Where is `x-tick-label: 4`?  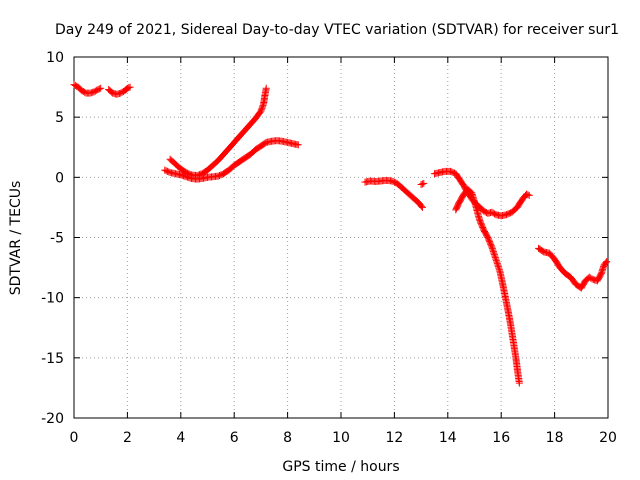
x-tick-label: 4 is located at coordinates (180, 438).